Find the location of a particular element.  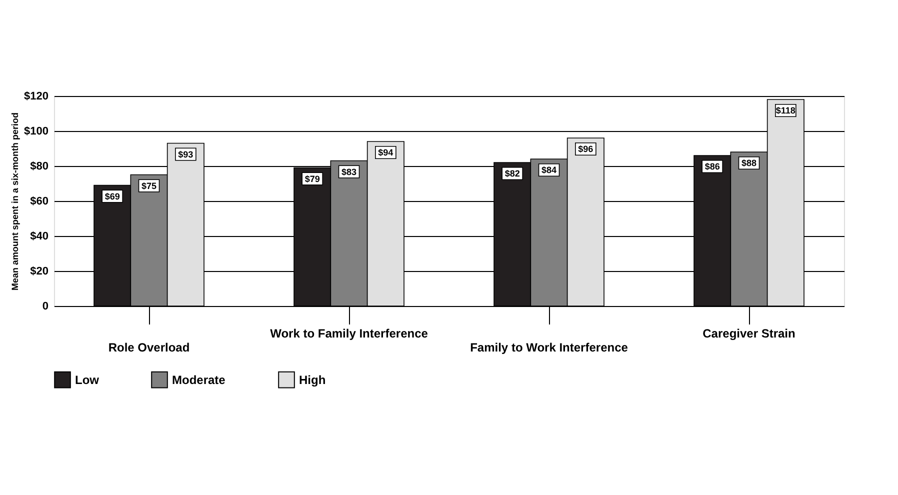

data-label: $82 is located at coordinates (512, 173).